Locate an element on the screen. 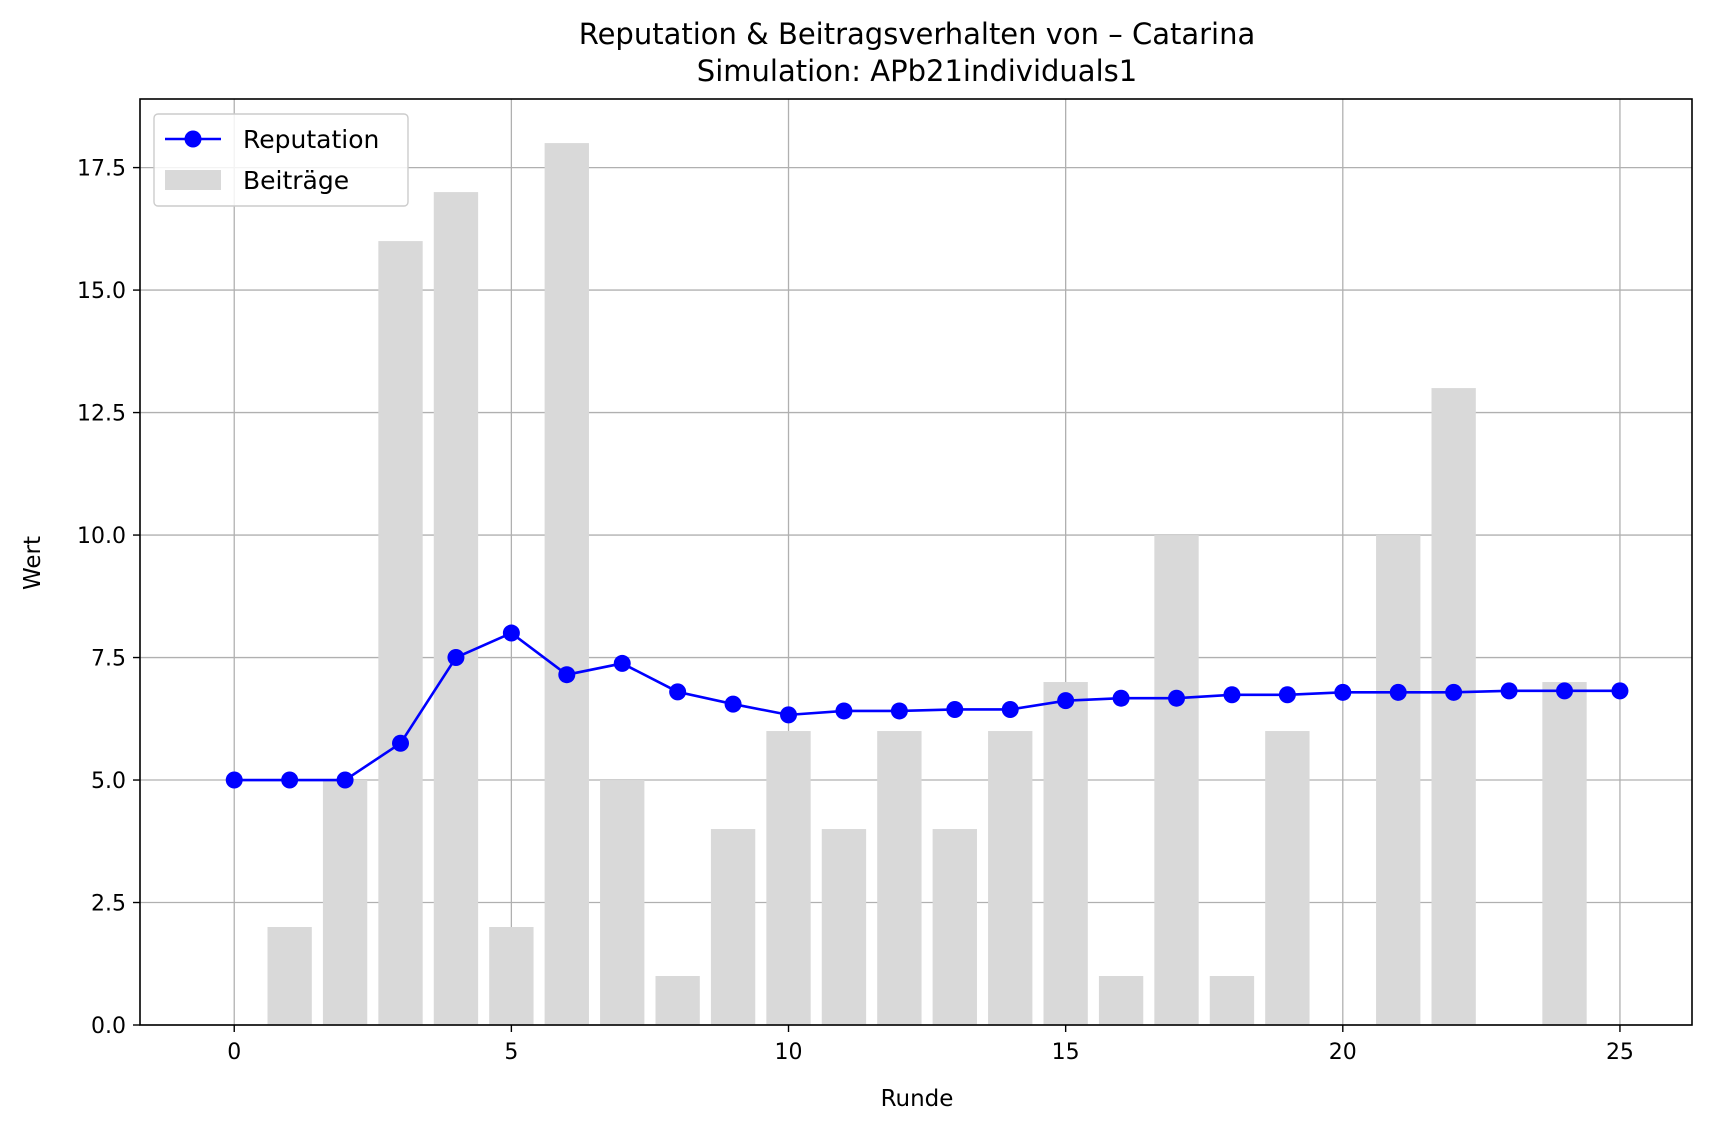 This screenshot has height=1131, width=1710. y-tick-label: 17.5 is located at coordinates (101, 169).